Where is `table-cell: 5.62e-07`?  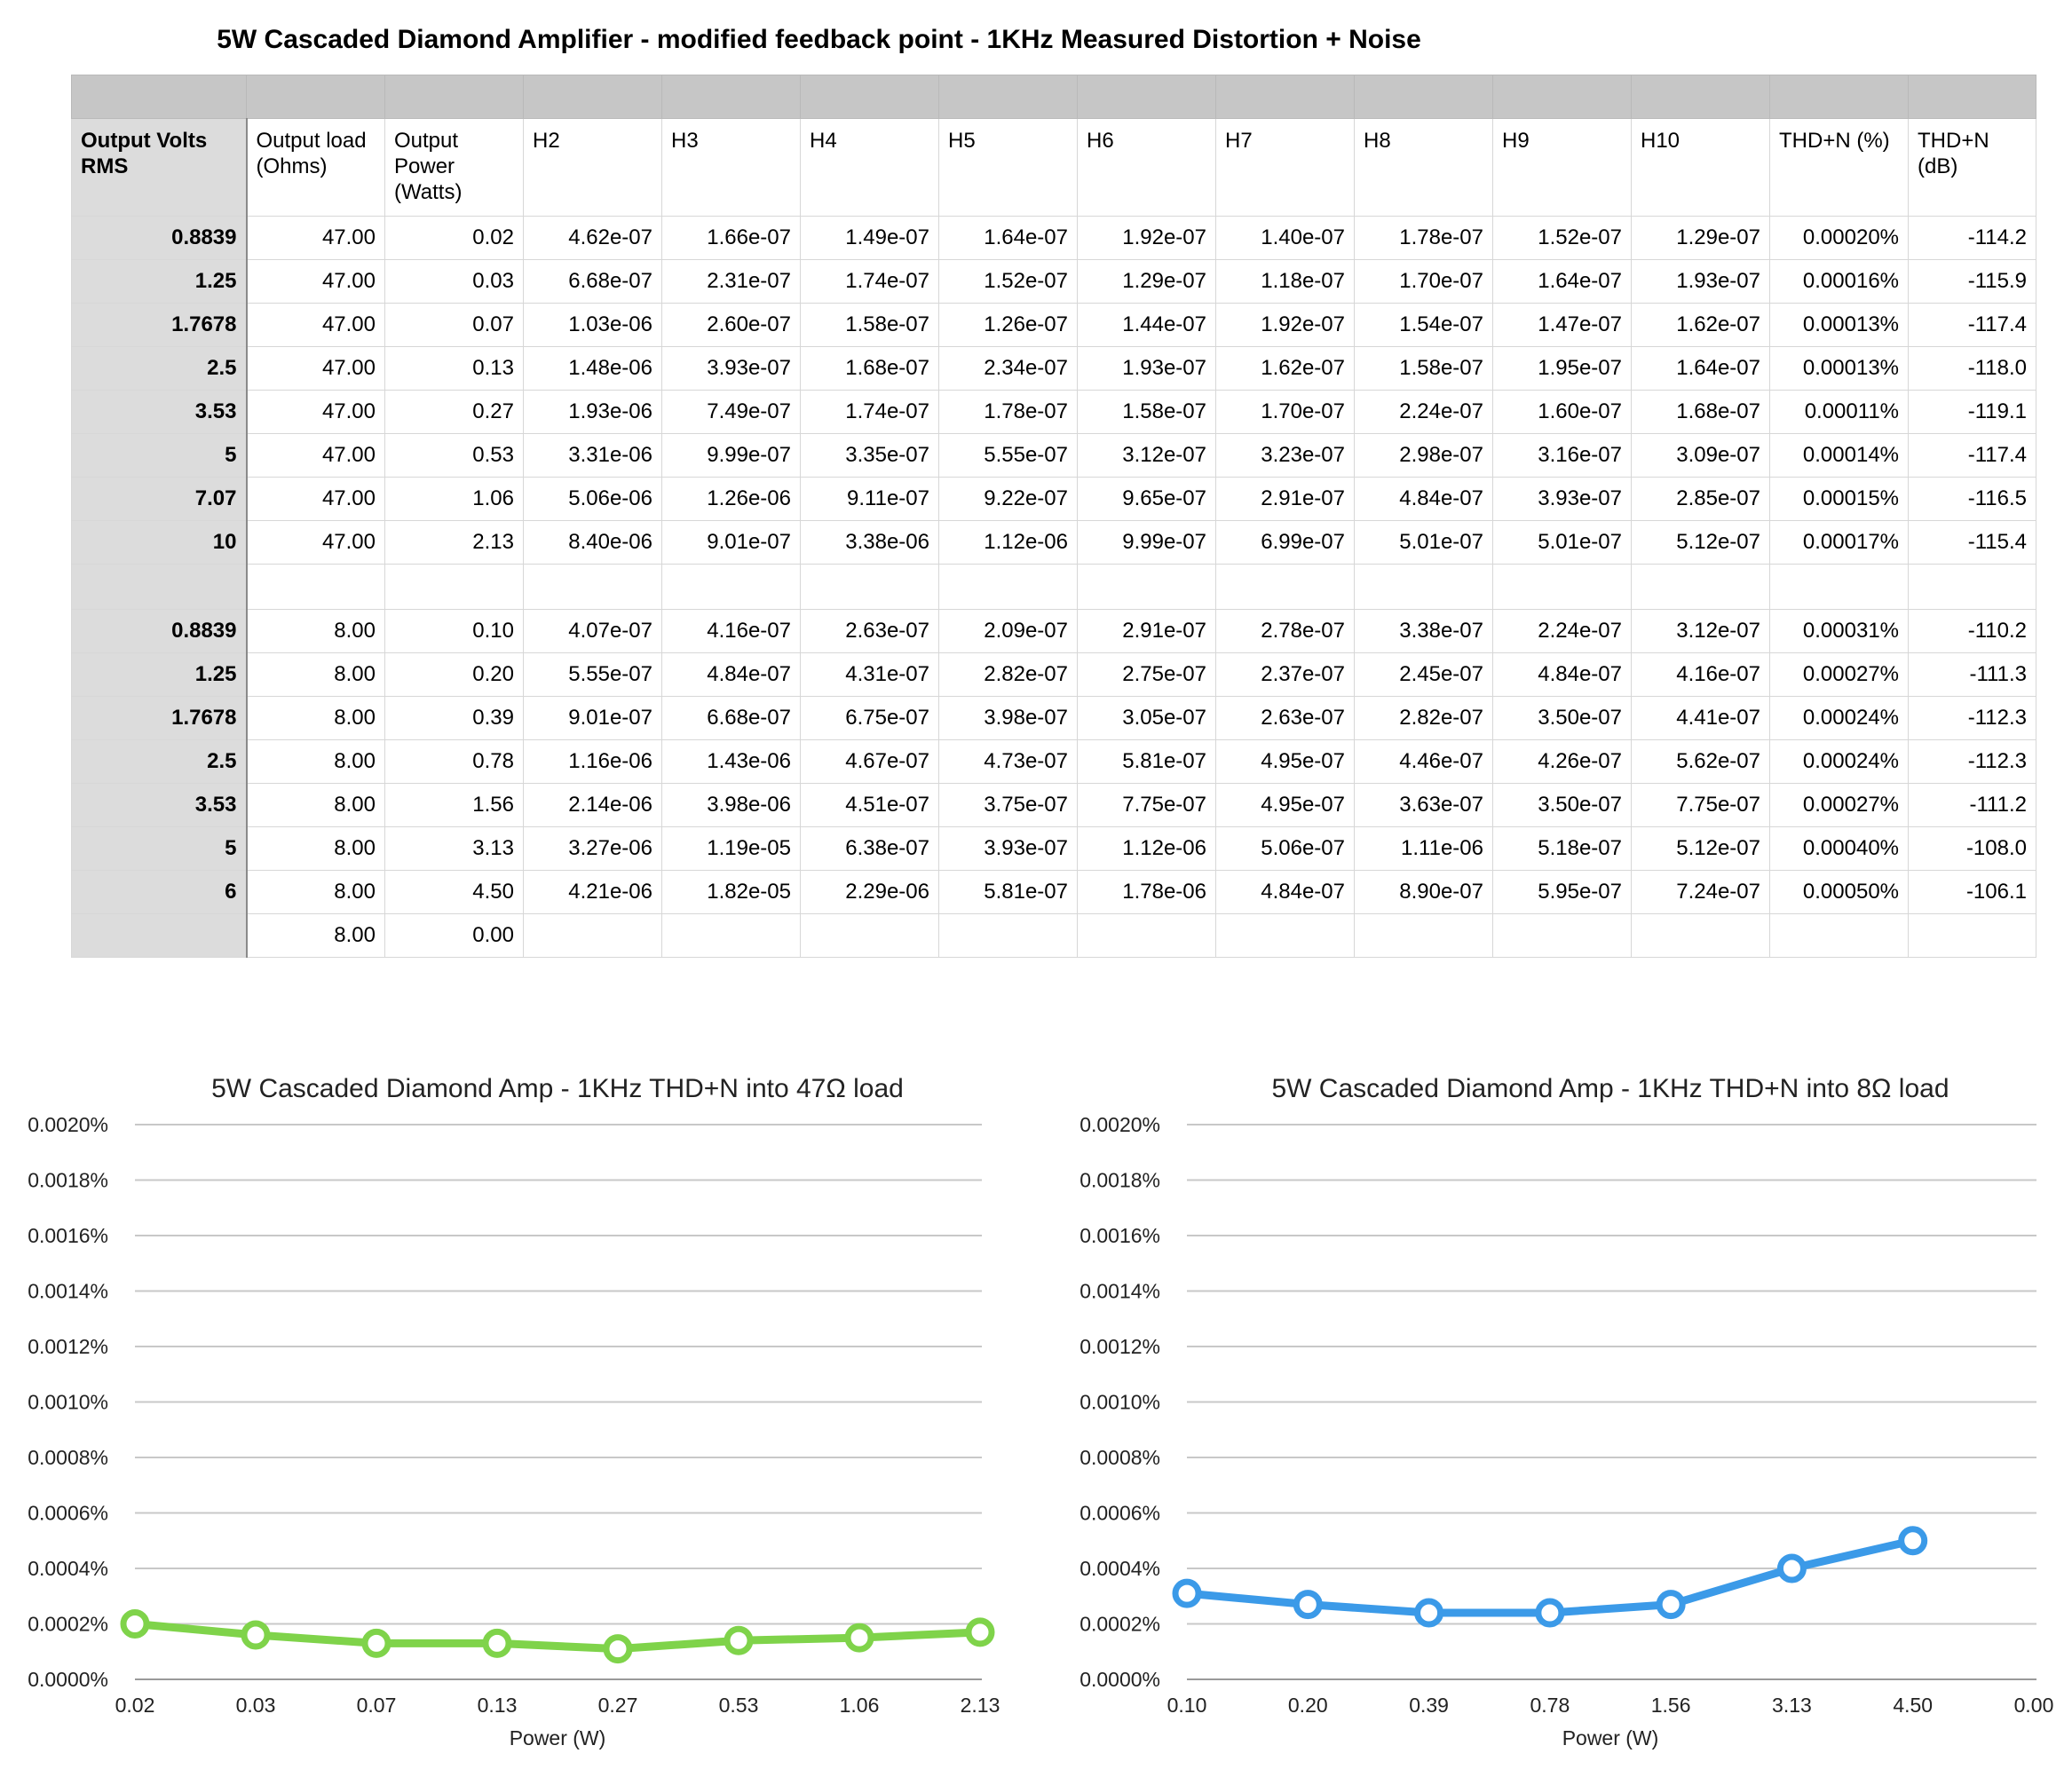 table-cell: 5.62e-07 is located at coordinates (1701, 761).